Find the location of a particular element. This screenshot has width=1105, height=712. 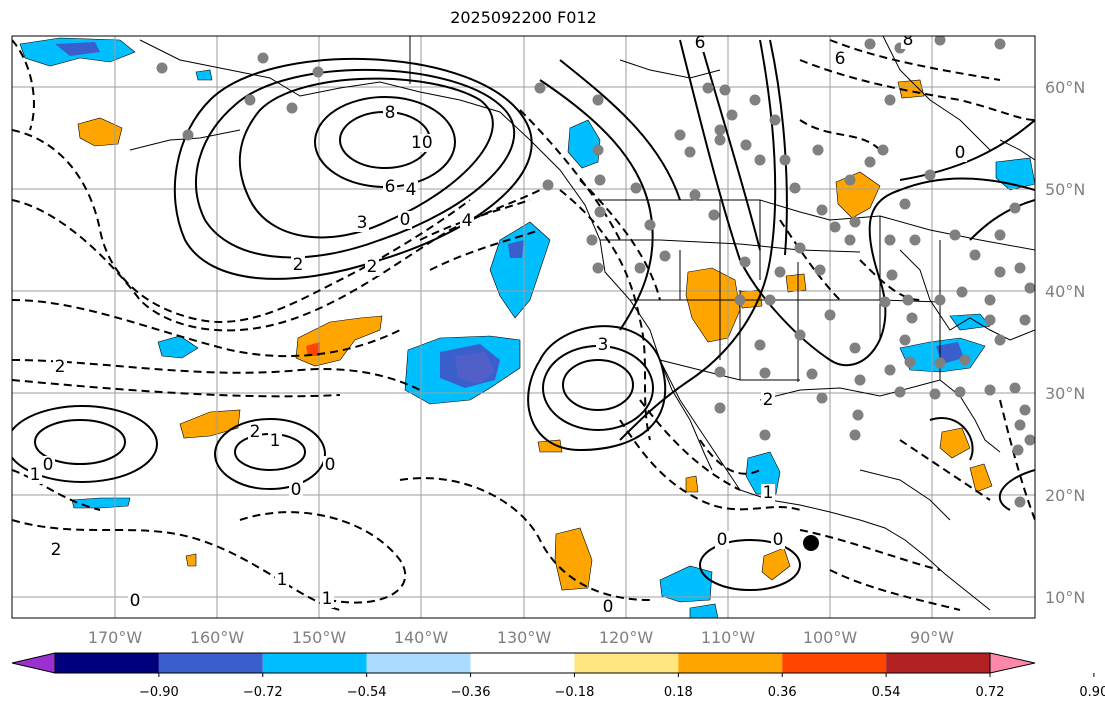

colorbar-frame is located at coordinates (522, 663).